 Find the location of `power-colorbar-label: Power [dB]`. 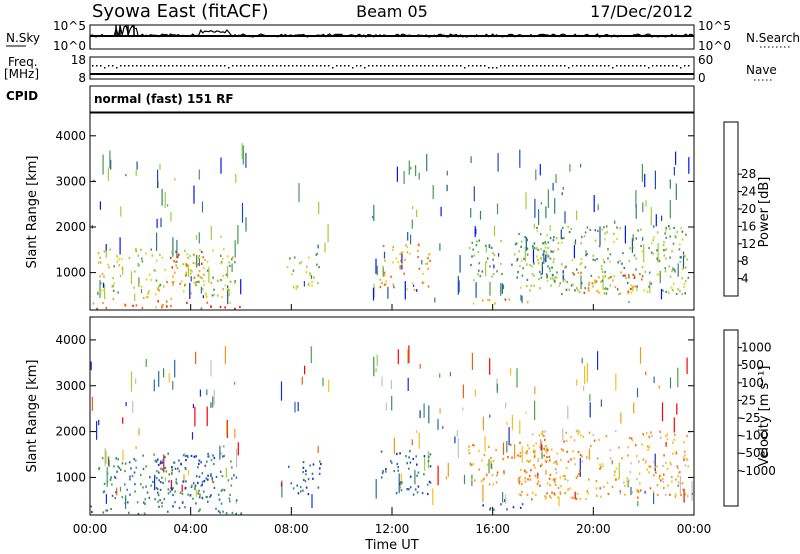

power-colorbar-label: Power [dB] is located at coordinates (764, 212).